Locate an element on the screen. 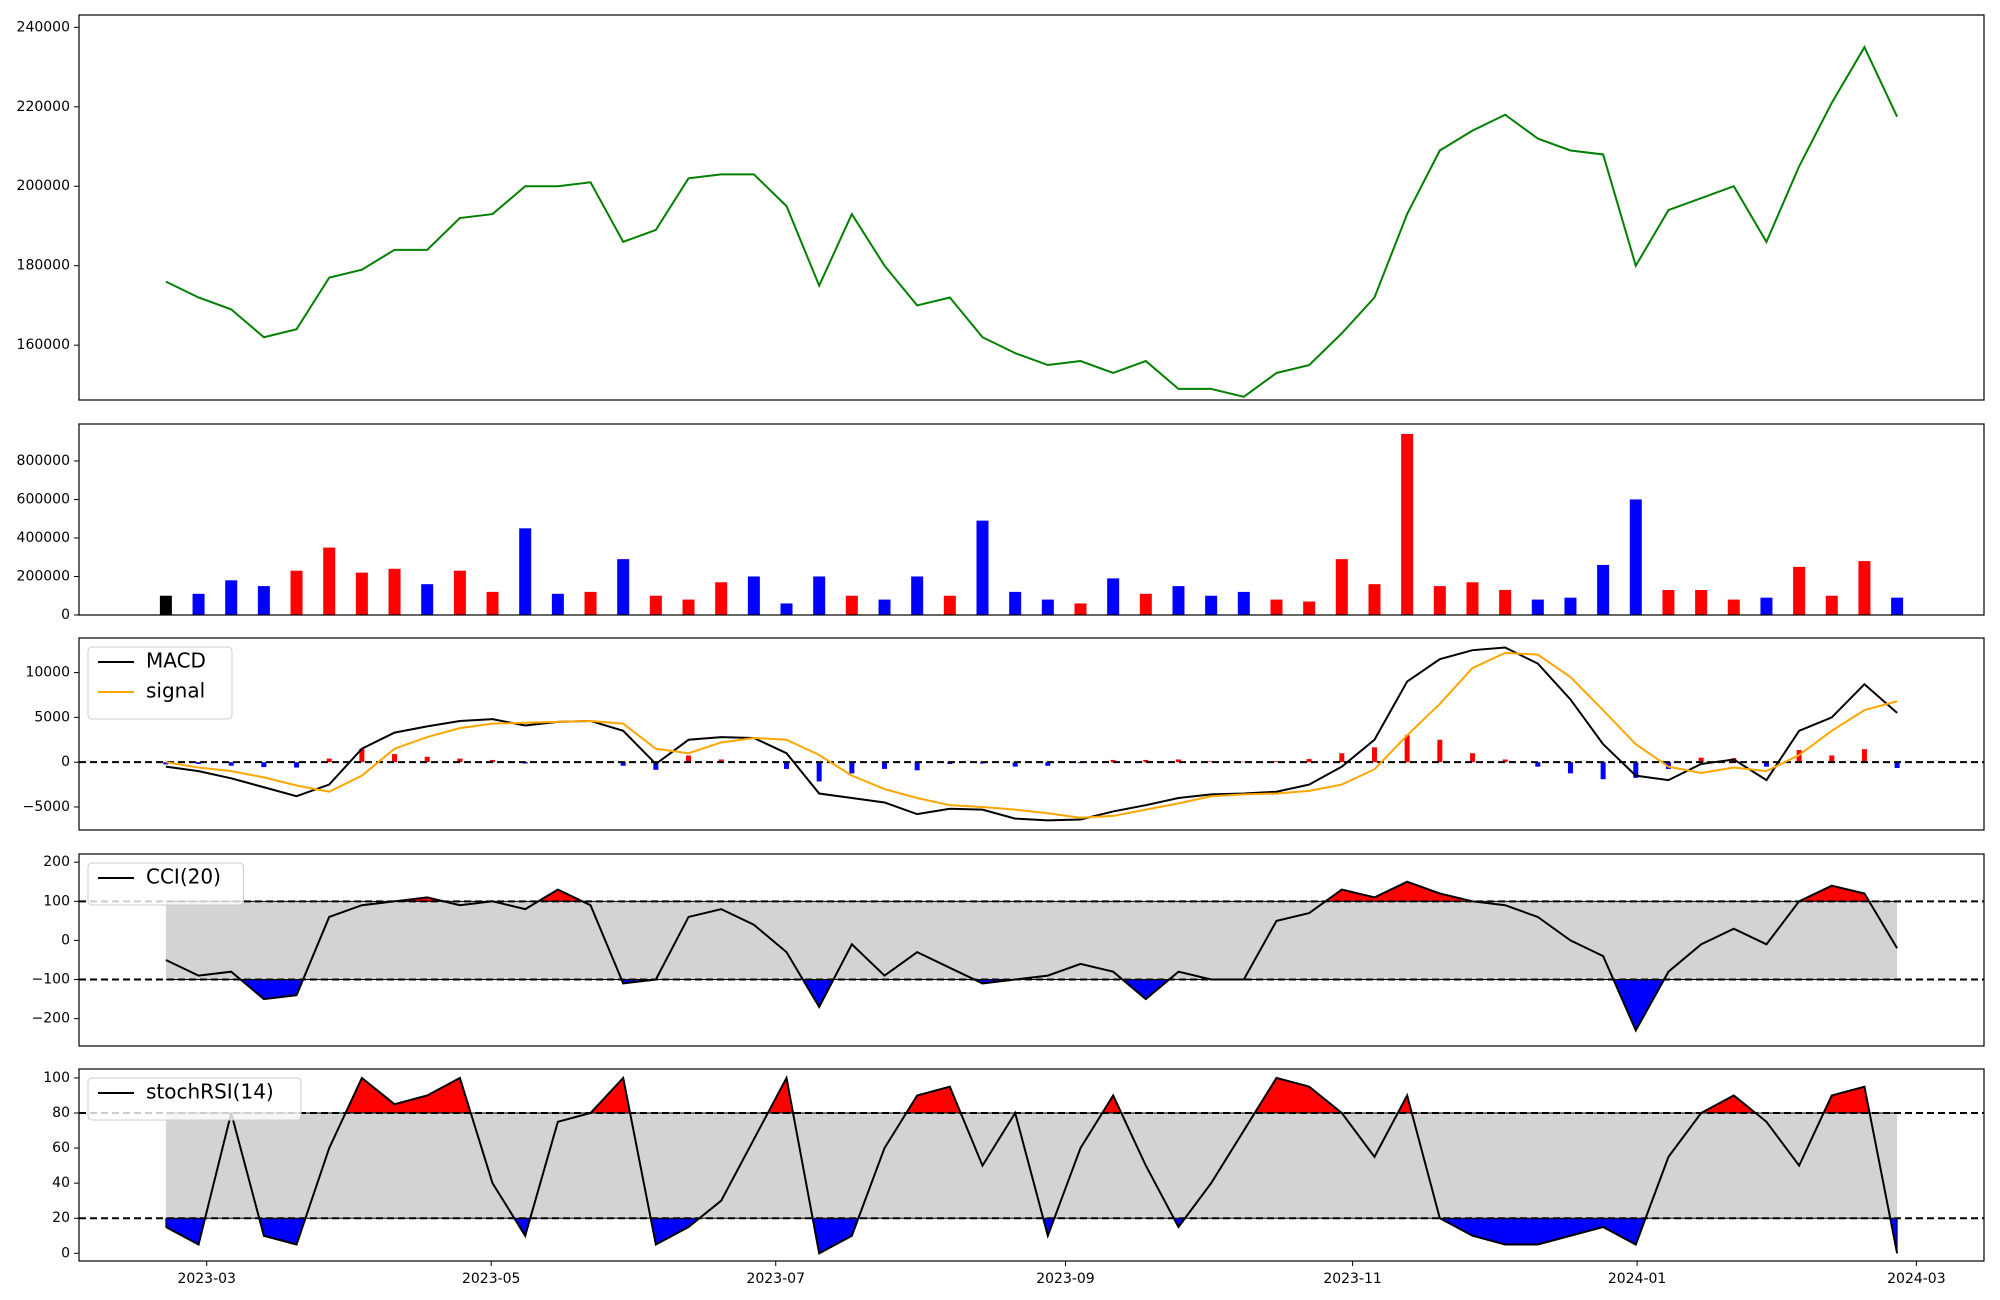  band-fill is located at coordinates (1031, 1166).